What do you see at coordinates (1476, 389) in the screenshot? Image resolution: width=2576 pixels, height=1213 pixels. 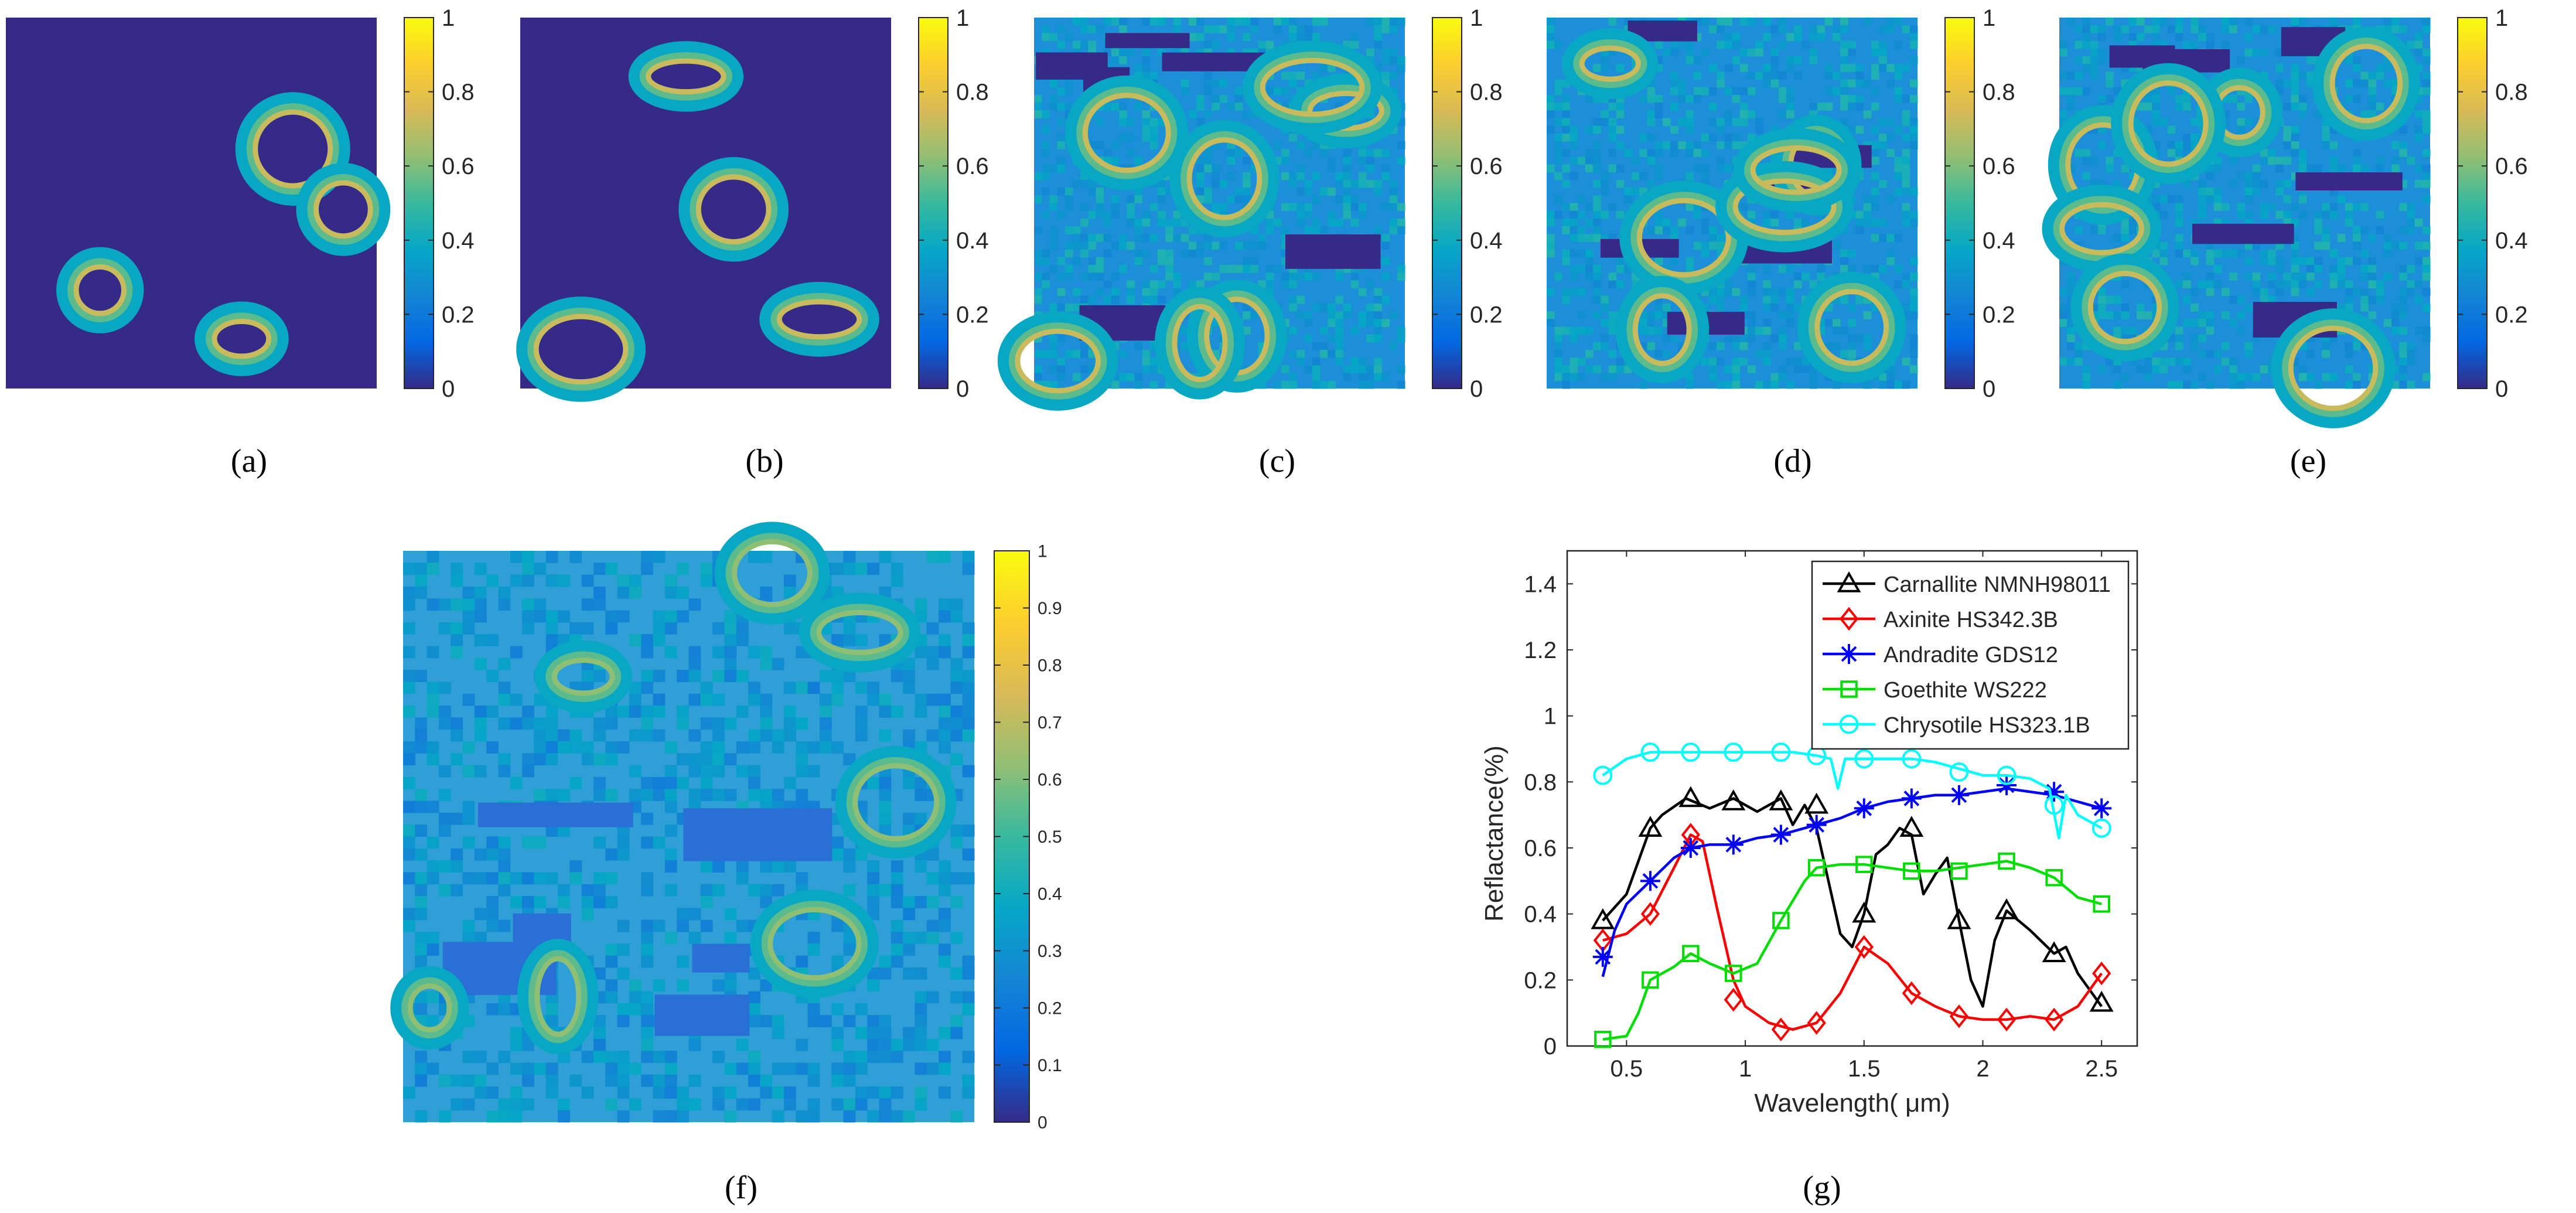 I see `colorbar-tick-label: 0` at bounding box center [1476, 389].